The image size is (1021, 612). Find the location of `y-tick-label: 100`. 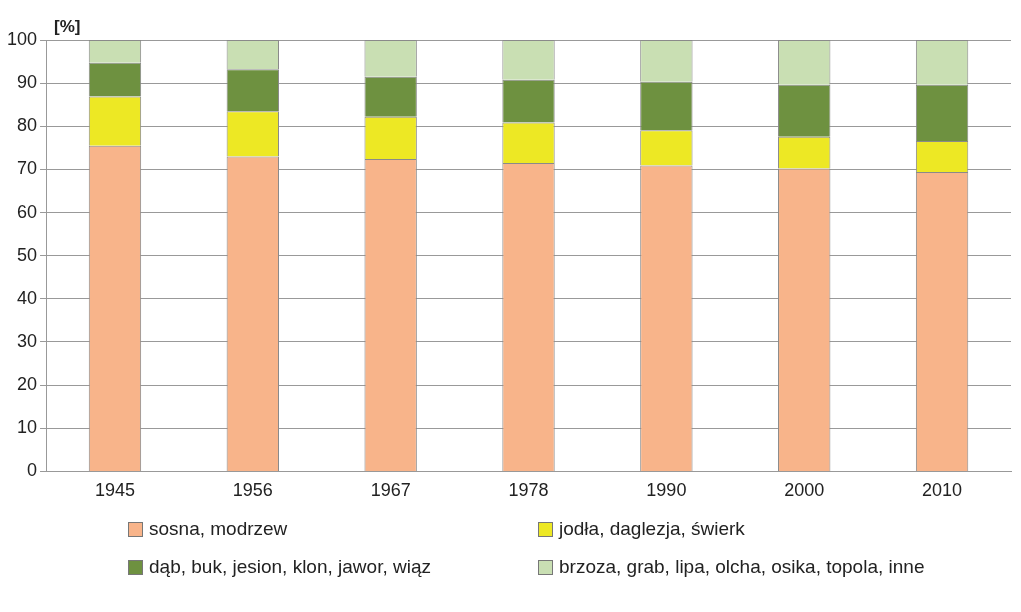

y-tick-label: 100 is located at coordinates (22, 38).